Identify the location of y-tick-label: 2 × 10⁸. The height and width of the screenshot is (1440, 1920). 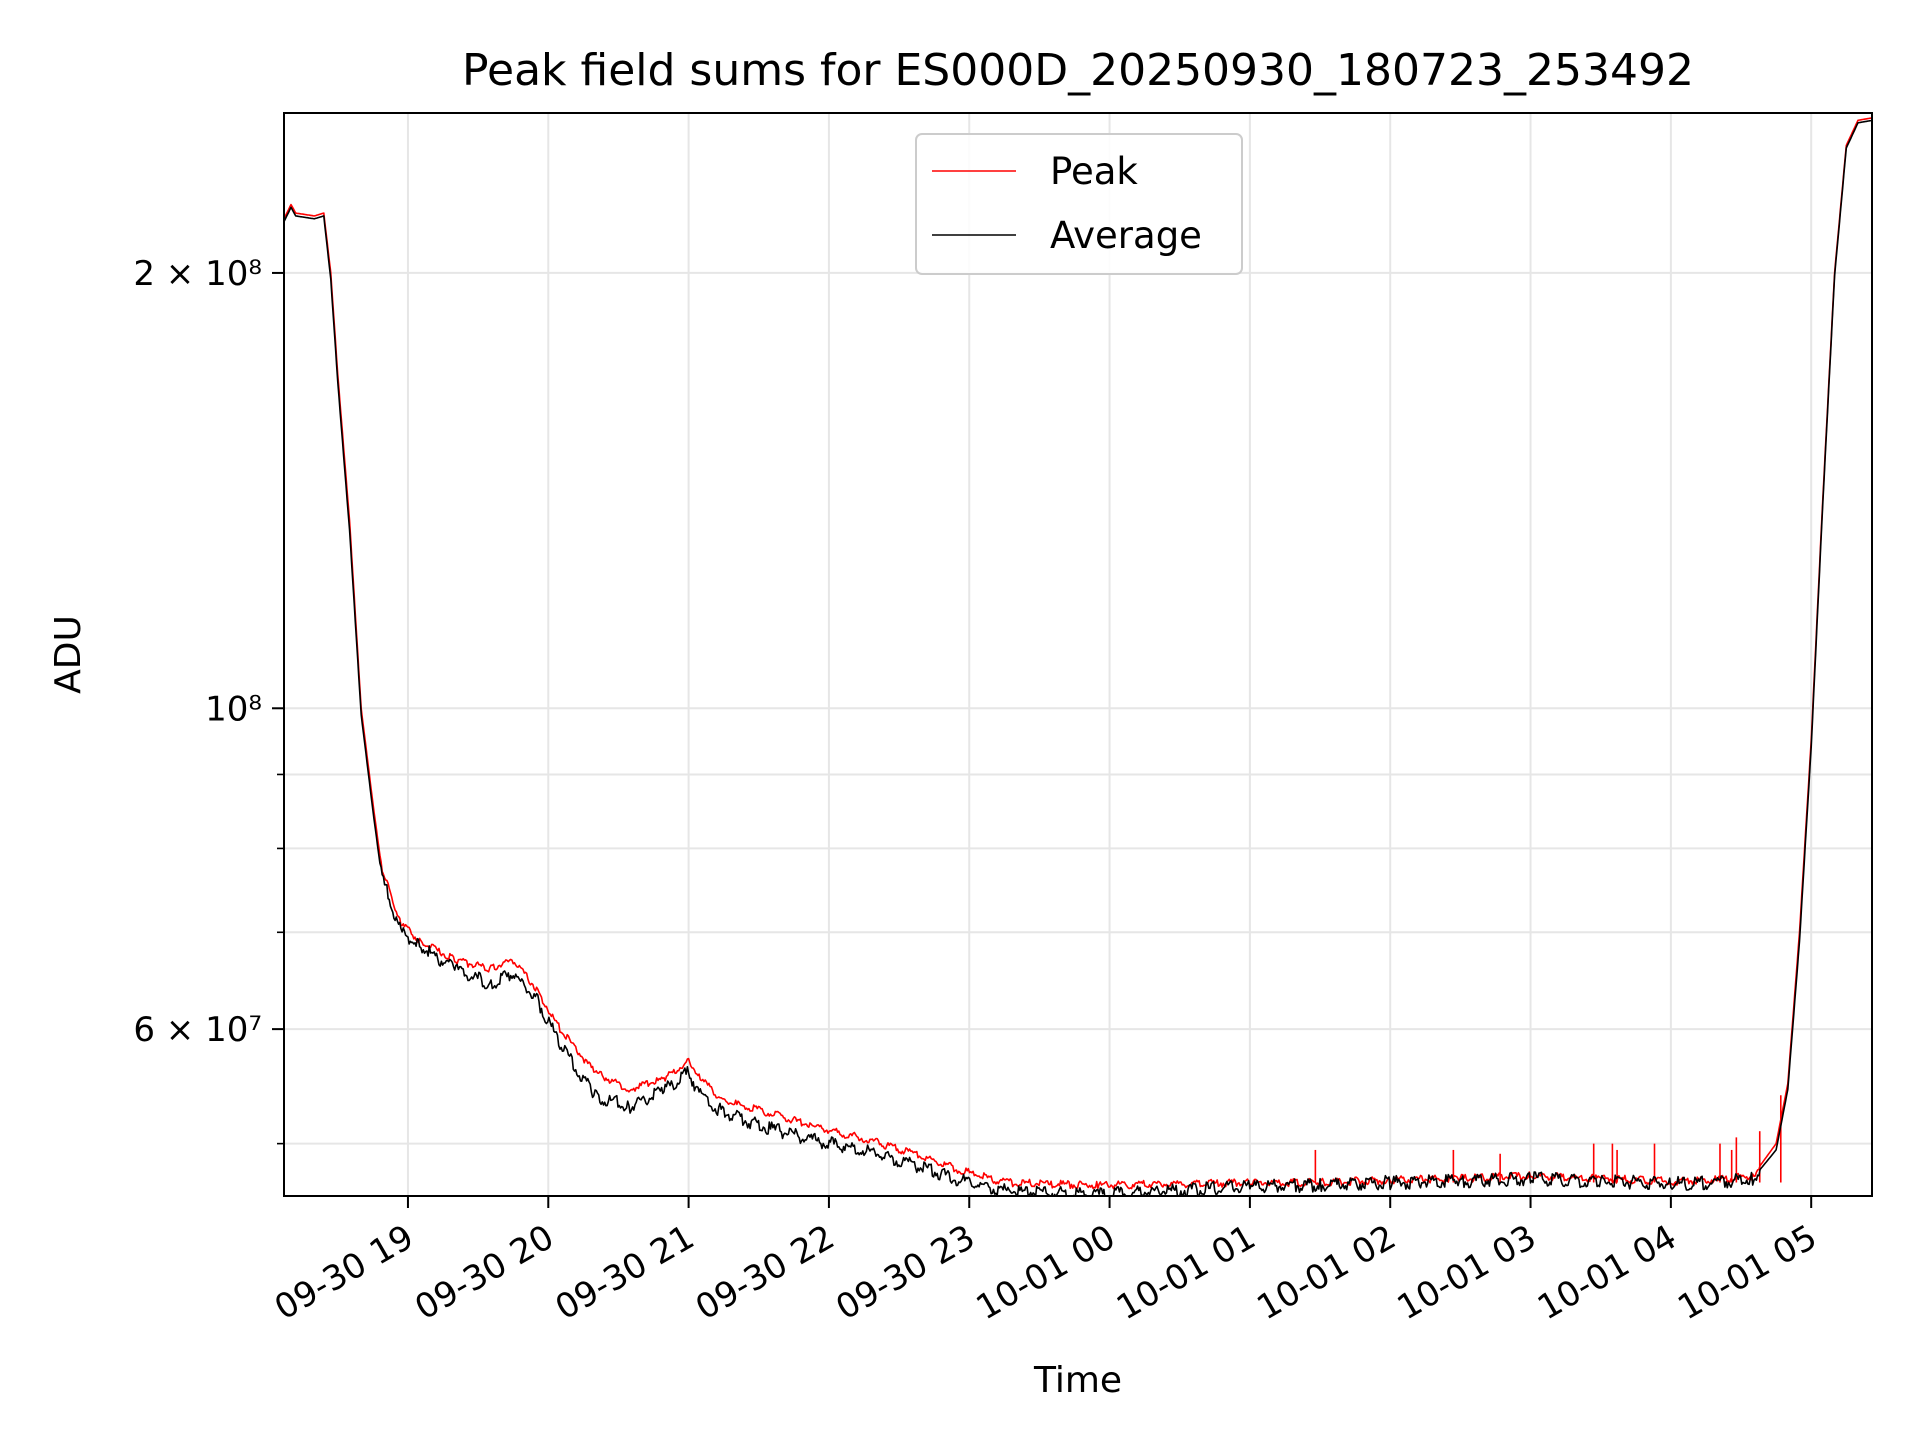
(197, 274).